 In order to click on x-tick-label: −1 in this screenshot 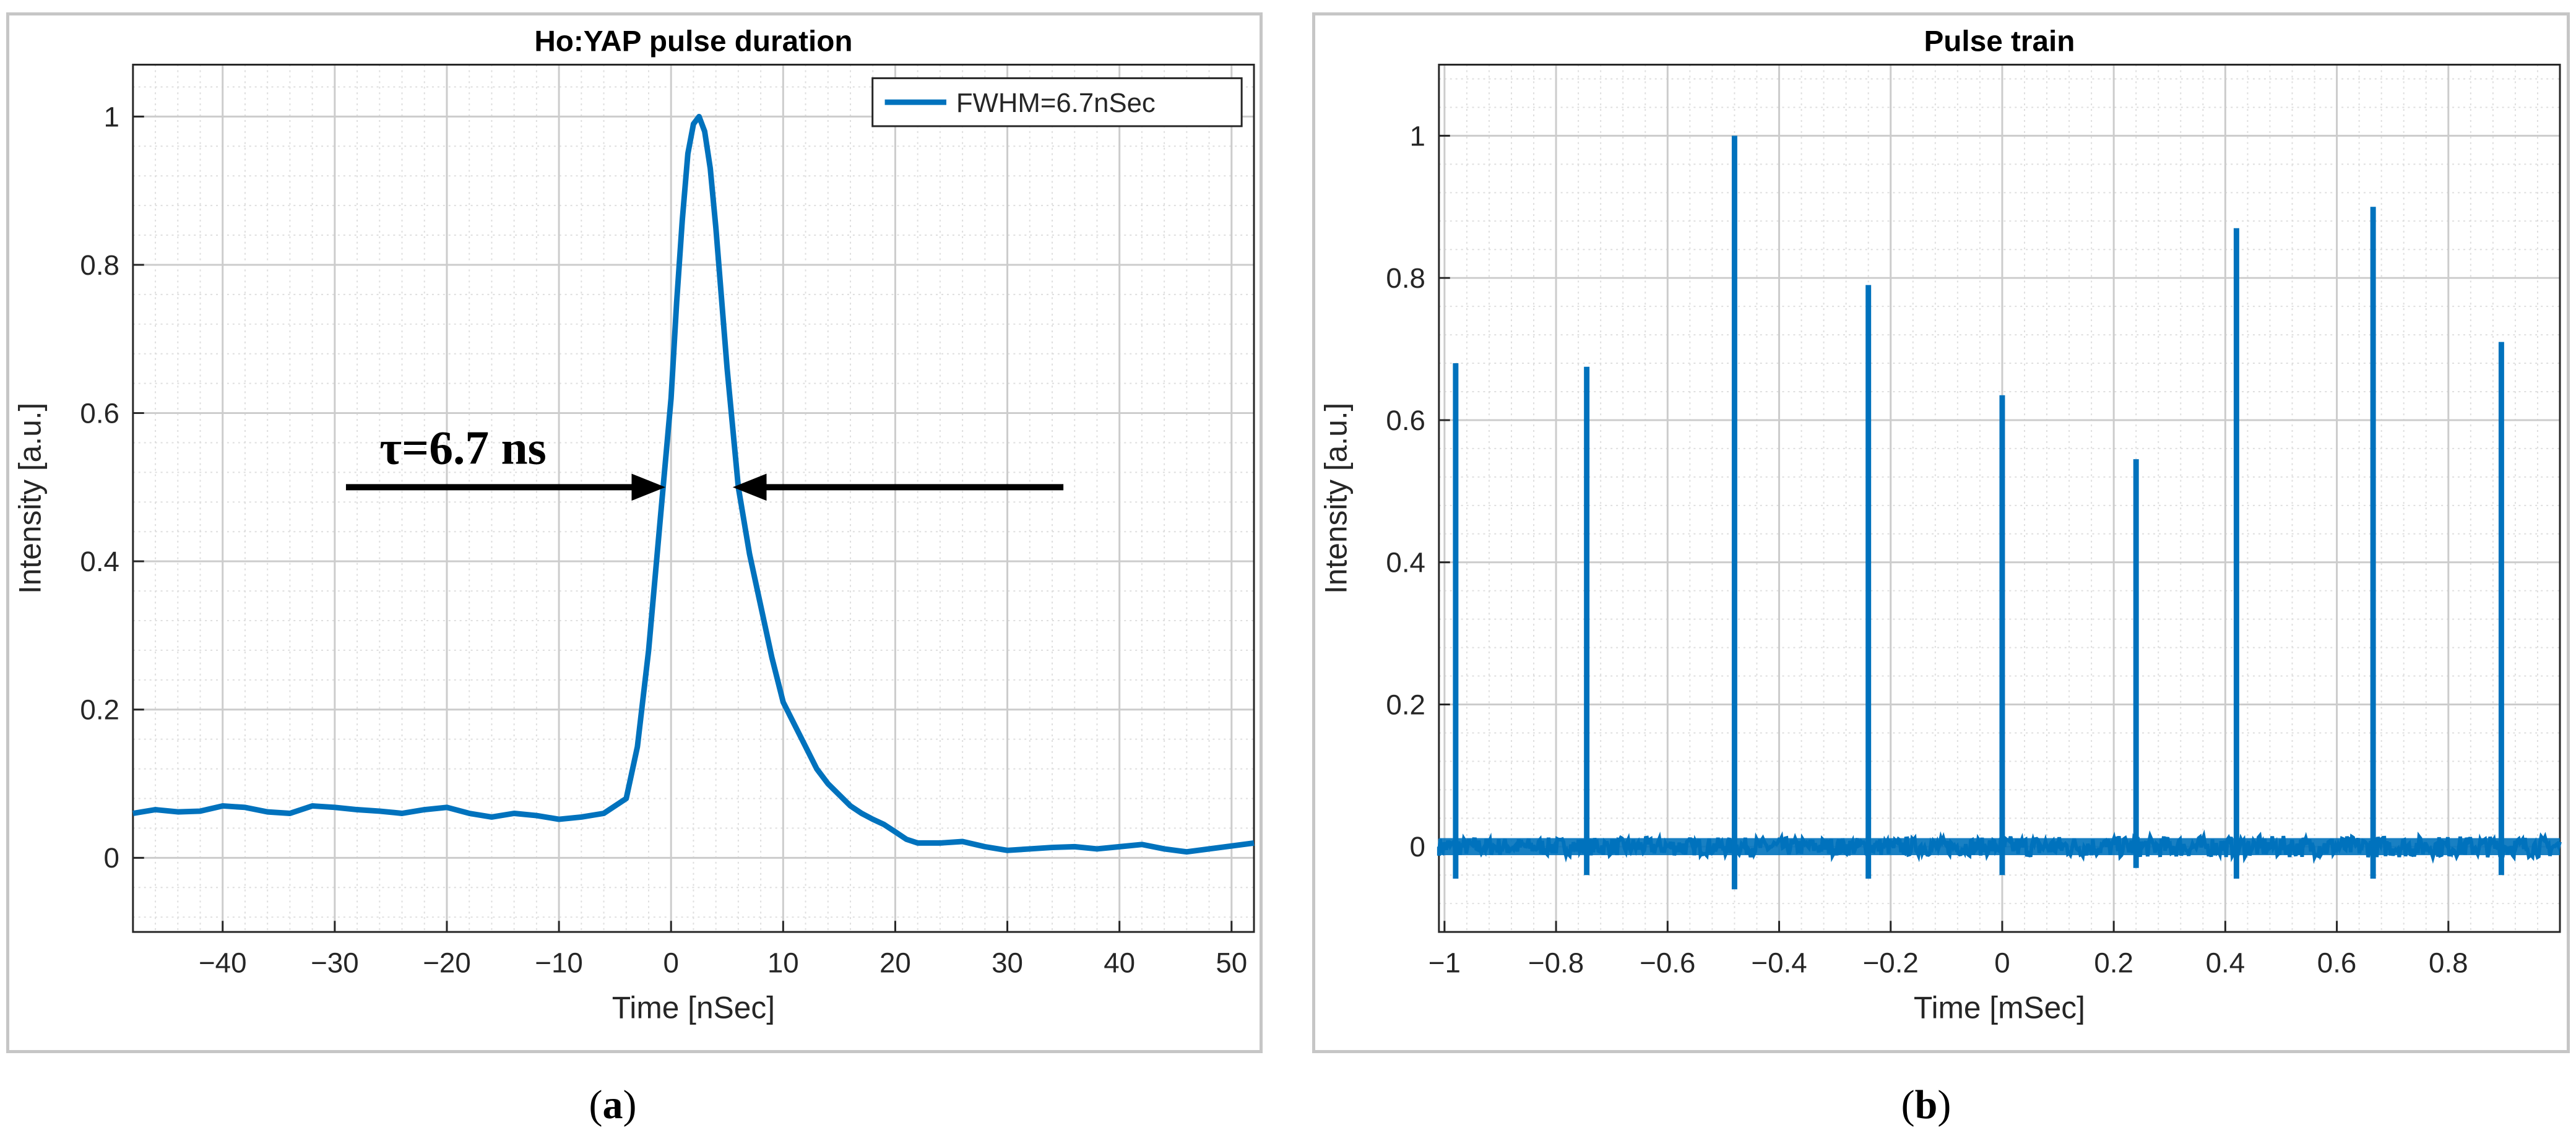, I will do `click(1444, 963)`.